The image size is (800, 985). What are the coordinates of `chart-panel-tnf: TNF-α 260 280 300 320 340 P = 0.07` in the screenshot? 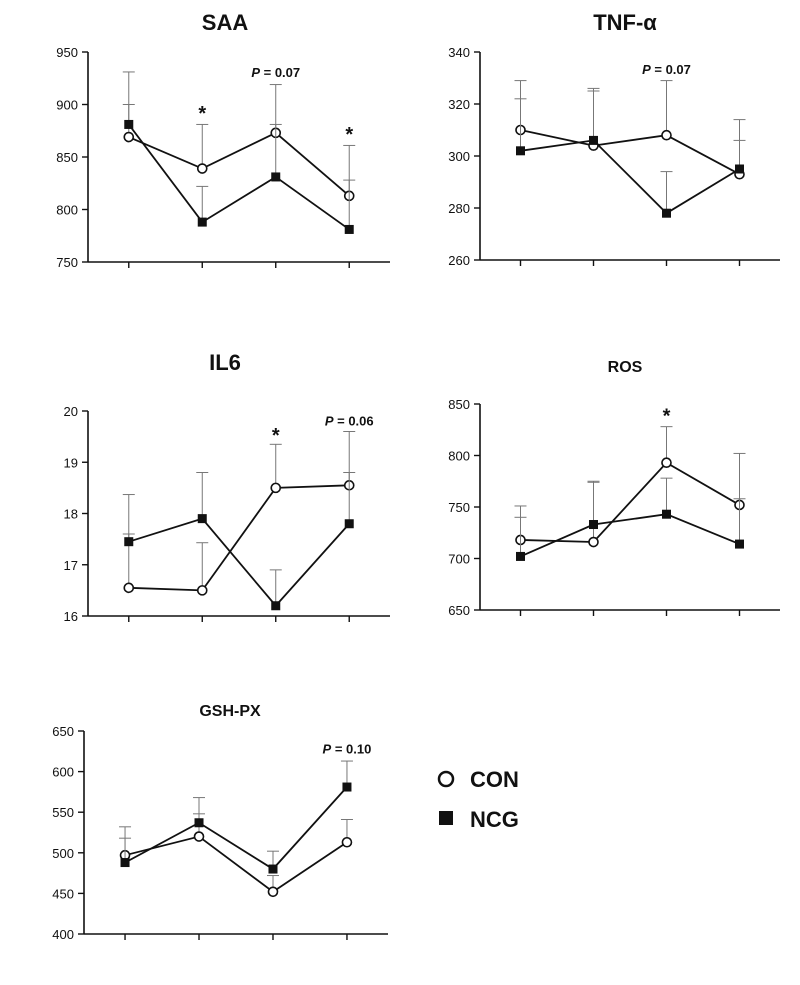 It's located at (614, 139).